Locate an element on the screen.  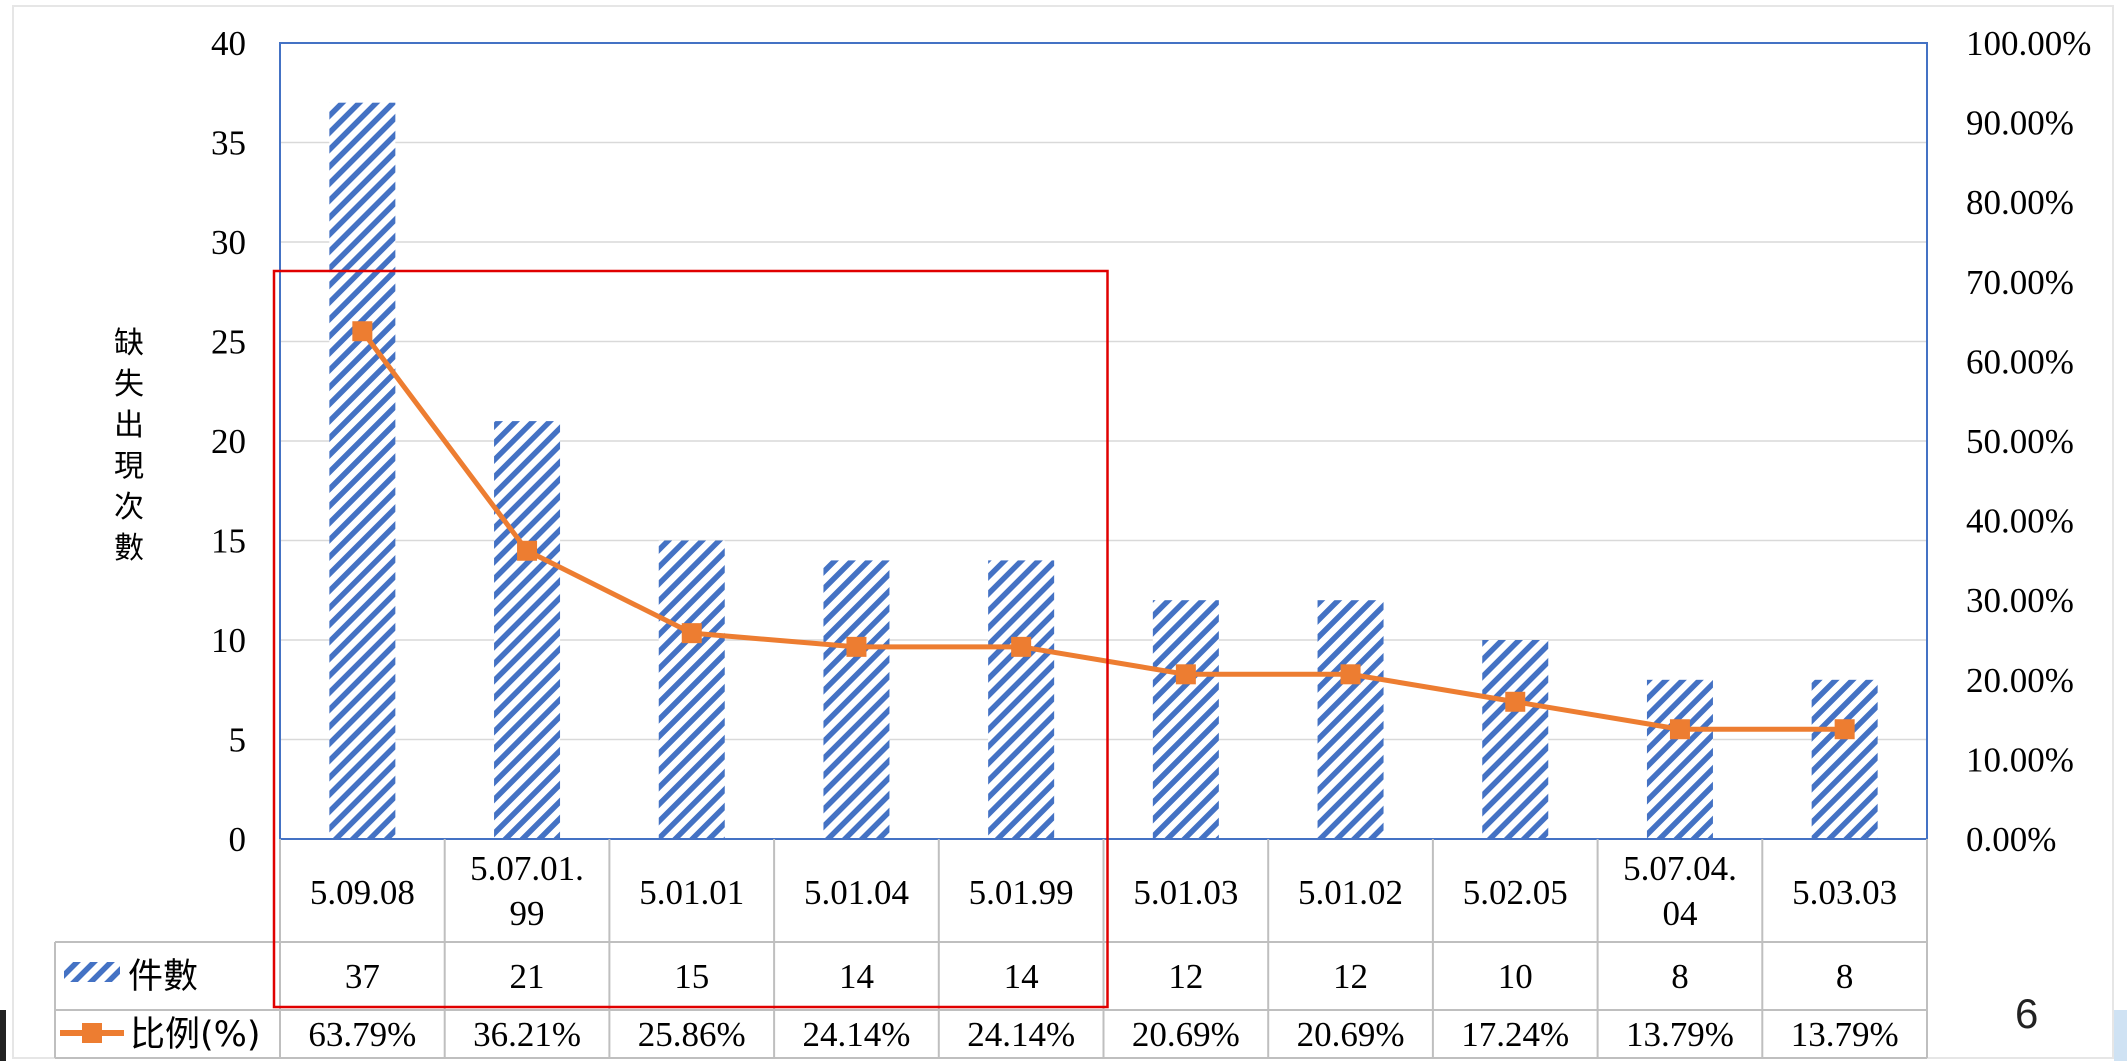
y-tick-label: 35 is located at coordinates (228, 143).